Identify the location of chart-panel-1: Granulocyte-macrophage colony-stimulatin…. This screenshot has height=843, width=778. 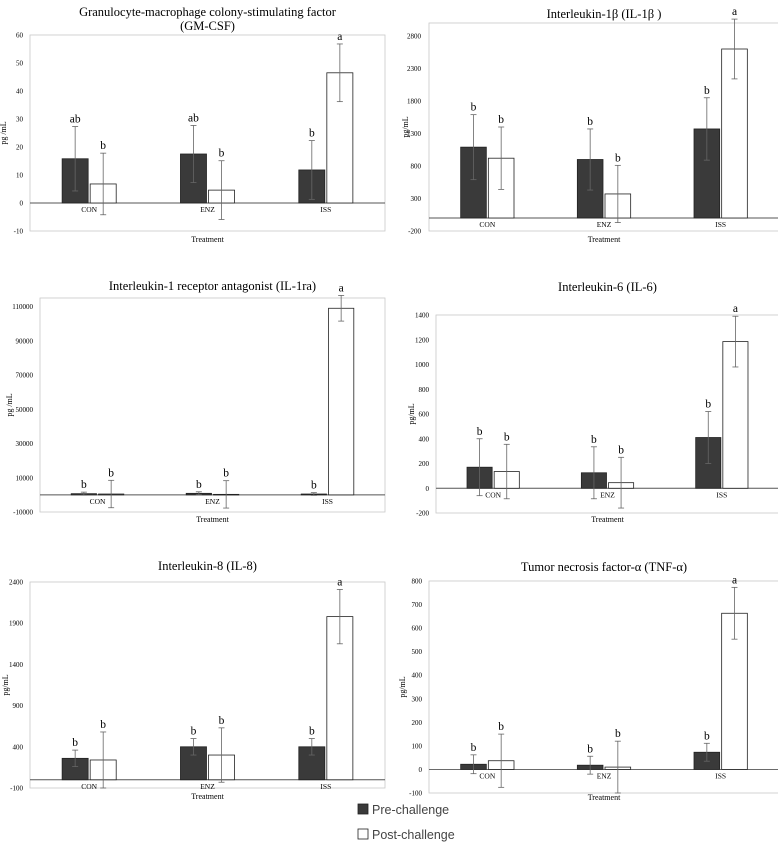
(193, 124).